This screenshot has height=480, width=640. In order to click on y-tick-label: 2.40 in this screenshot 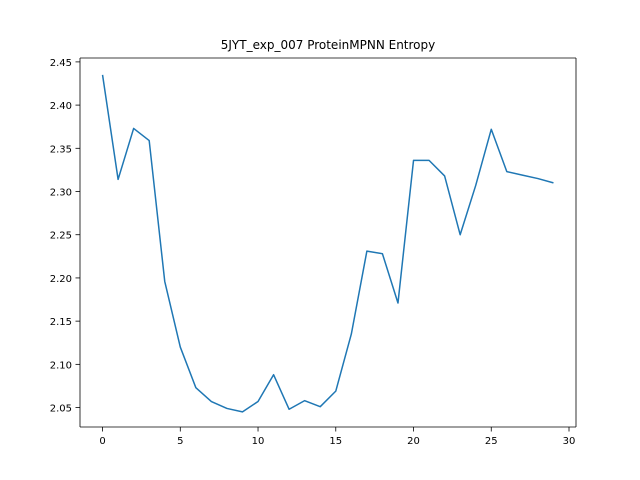, I will do `click(61, 106)`.